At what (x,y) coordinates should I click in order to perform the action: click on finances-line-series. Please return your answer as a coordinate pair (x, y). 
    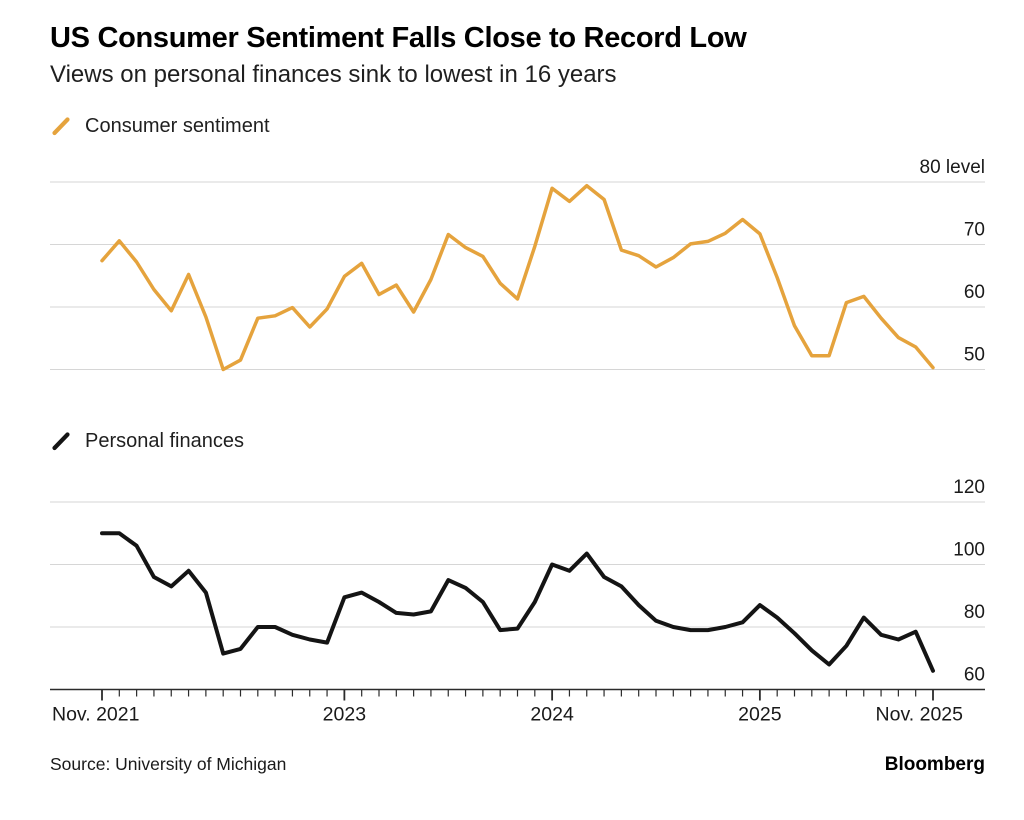
    Looking at the image, I should click on (517, 602).